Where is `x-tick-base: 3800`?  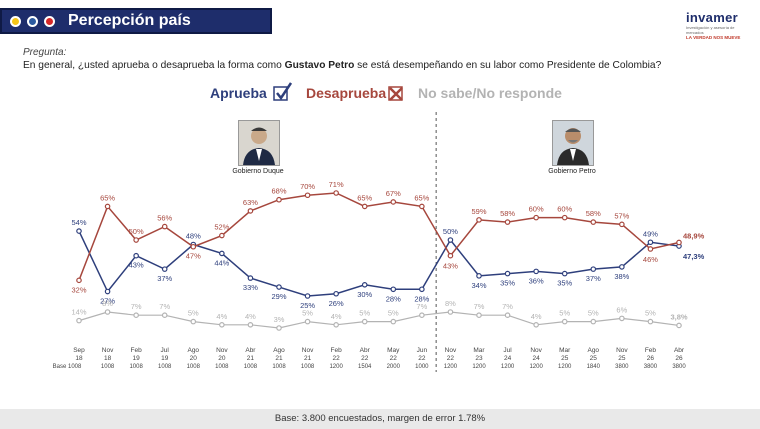 x-tick-base: 3800 is located at coordinates (622, 367).